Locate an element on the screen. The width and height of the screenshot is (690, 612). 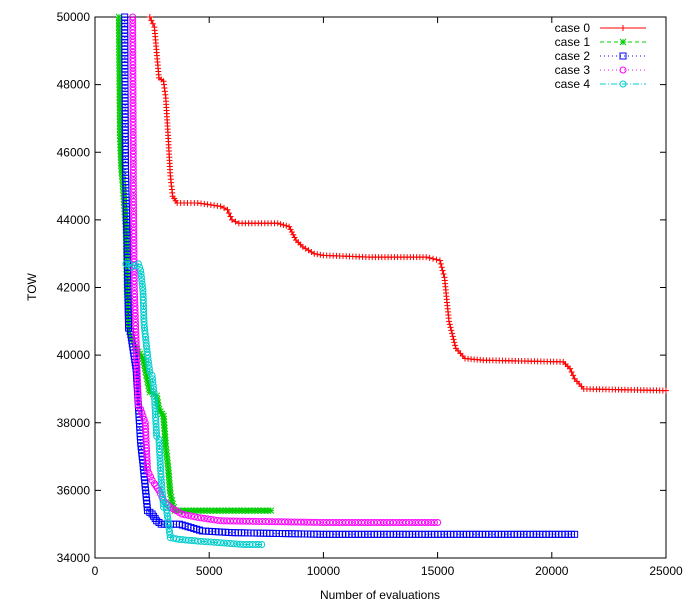
series-line is located at coordinates (193, 404).